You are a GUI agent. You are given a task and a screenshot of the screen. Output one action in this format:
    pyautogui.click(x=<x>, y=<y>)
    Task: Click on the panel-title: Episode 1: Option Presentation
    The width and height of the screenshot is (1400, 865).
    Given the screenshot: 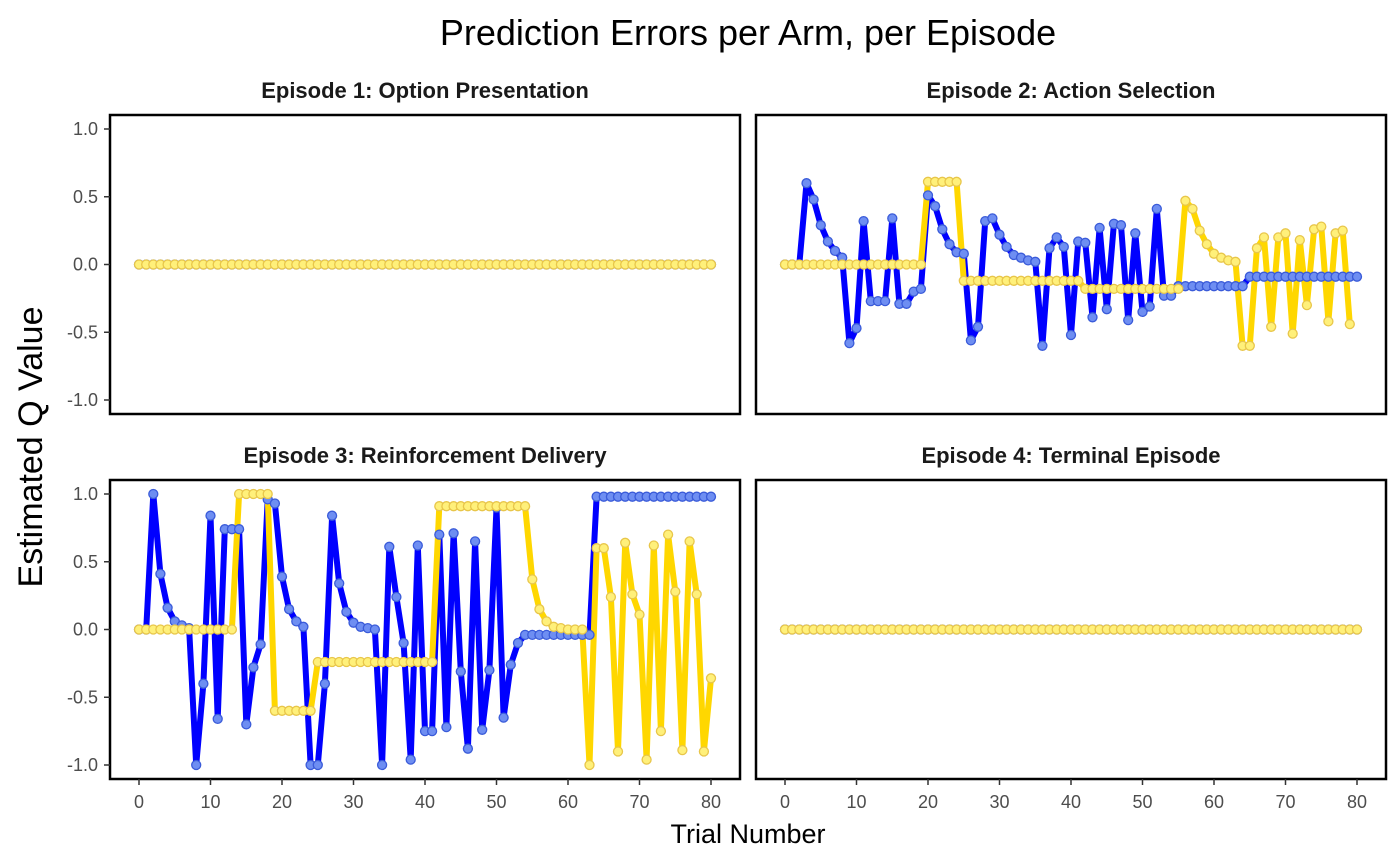 What is the action you would take?
    pyautogui.click(x=425, y=90)
    